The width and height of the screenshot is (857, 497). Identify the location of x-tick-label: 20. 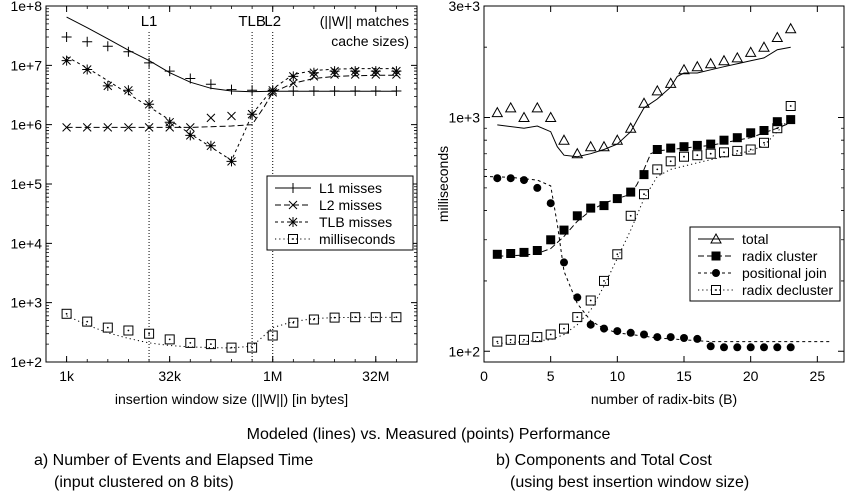
(751, 376).